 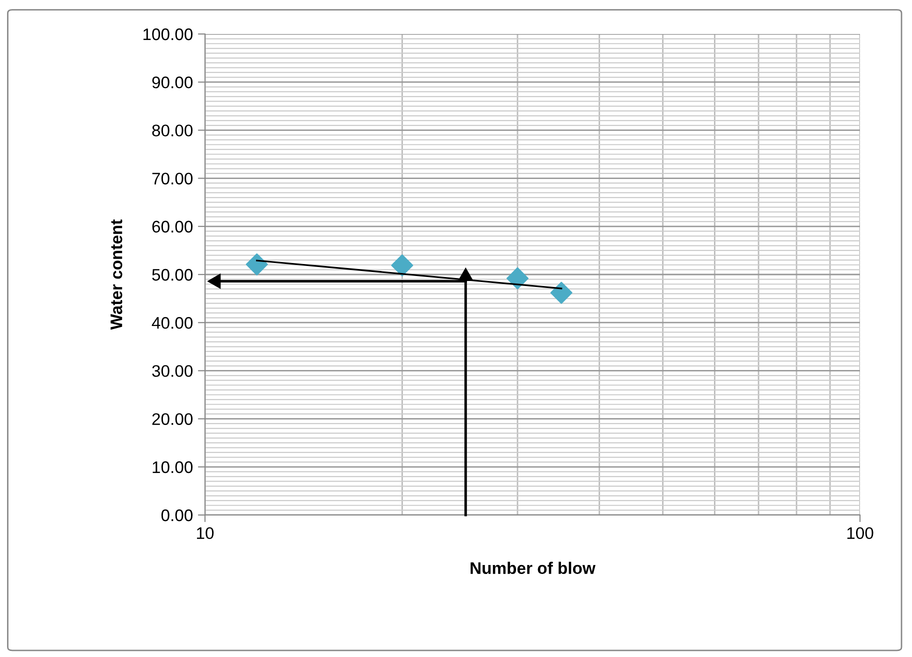 I want to click on y-tick-label: 0.00, so click(x=177, y=515).